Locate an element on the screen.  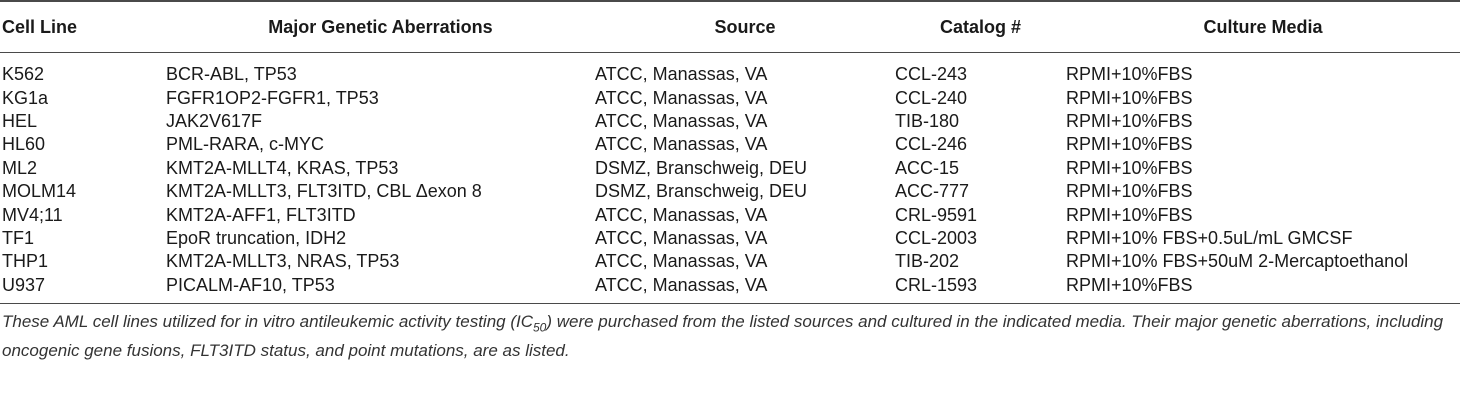
header-source: Source is located at coordinates (745, 26).